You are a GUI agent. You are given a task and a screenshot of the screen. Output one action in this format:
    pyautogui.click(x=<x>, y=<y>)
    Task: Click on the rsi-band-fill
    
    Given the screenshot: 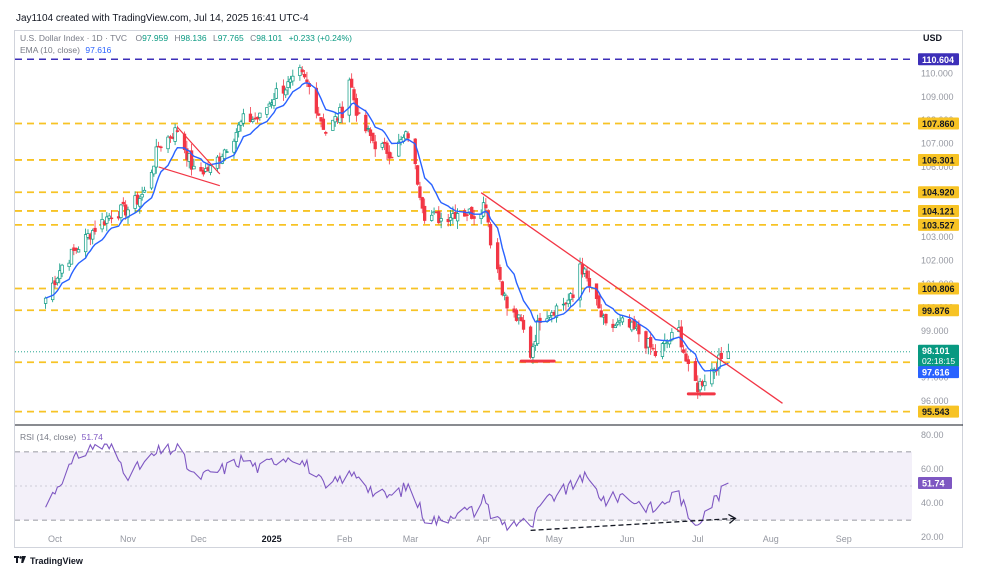 What is the action you would take?
    pyautogui.click(x=463, y=486)
    